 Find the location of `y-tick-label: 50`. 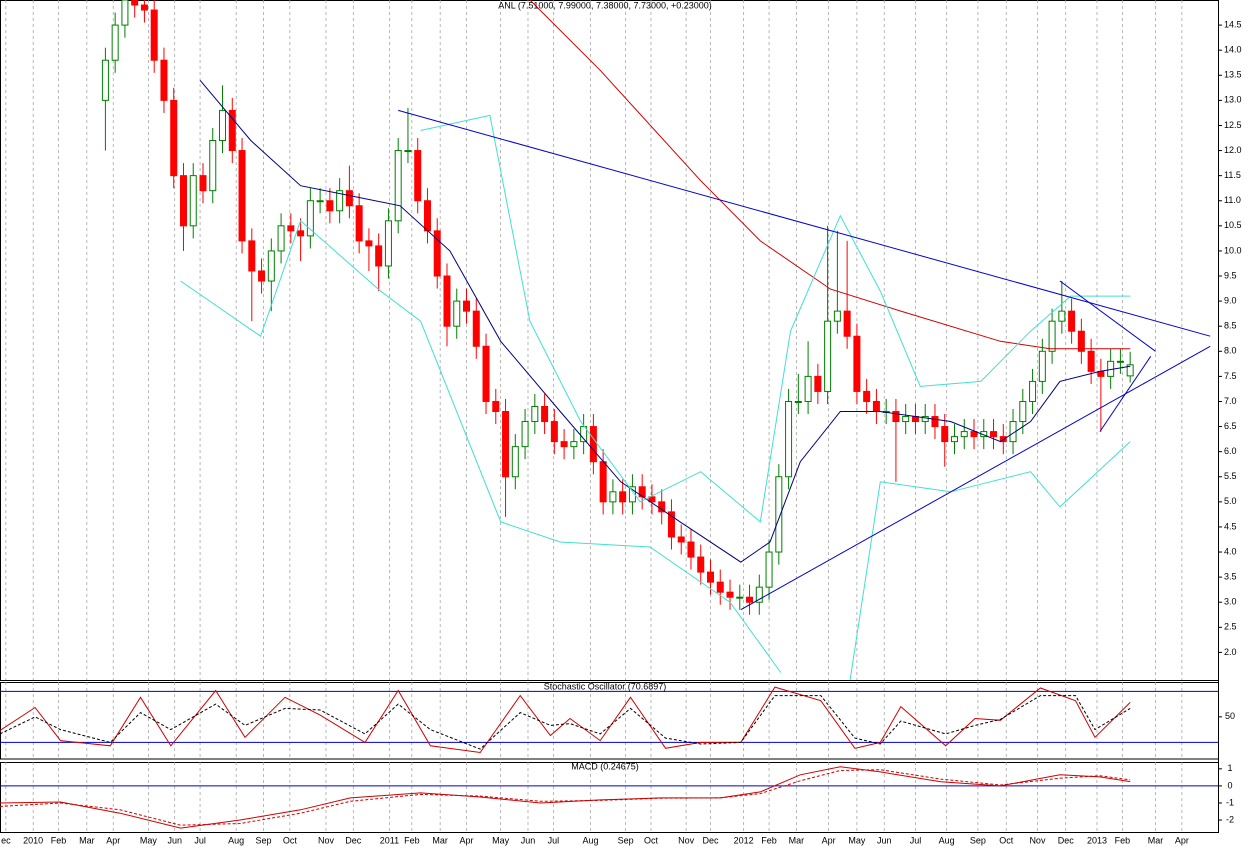

y-tick-label: 50 is located at coordinates (1230, 716).